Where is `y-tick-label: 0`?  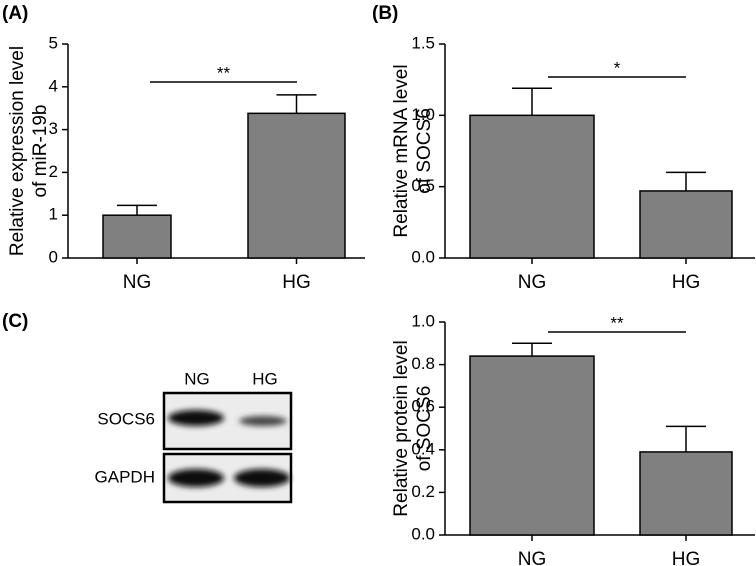
y-tick-label: 0 is located at coordinates (53, 256).